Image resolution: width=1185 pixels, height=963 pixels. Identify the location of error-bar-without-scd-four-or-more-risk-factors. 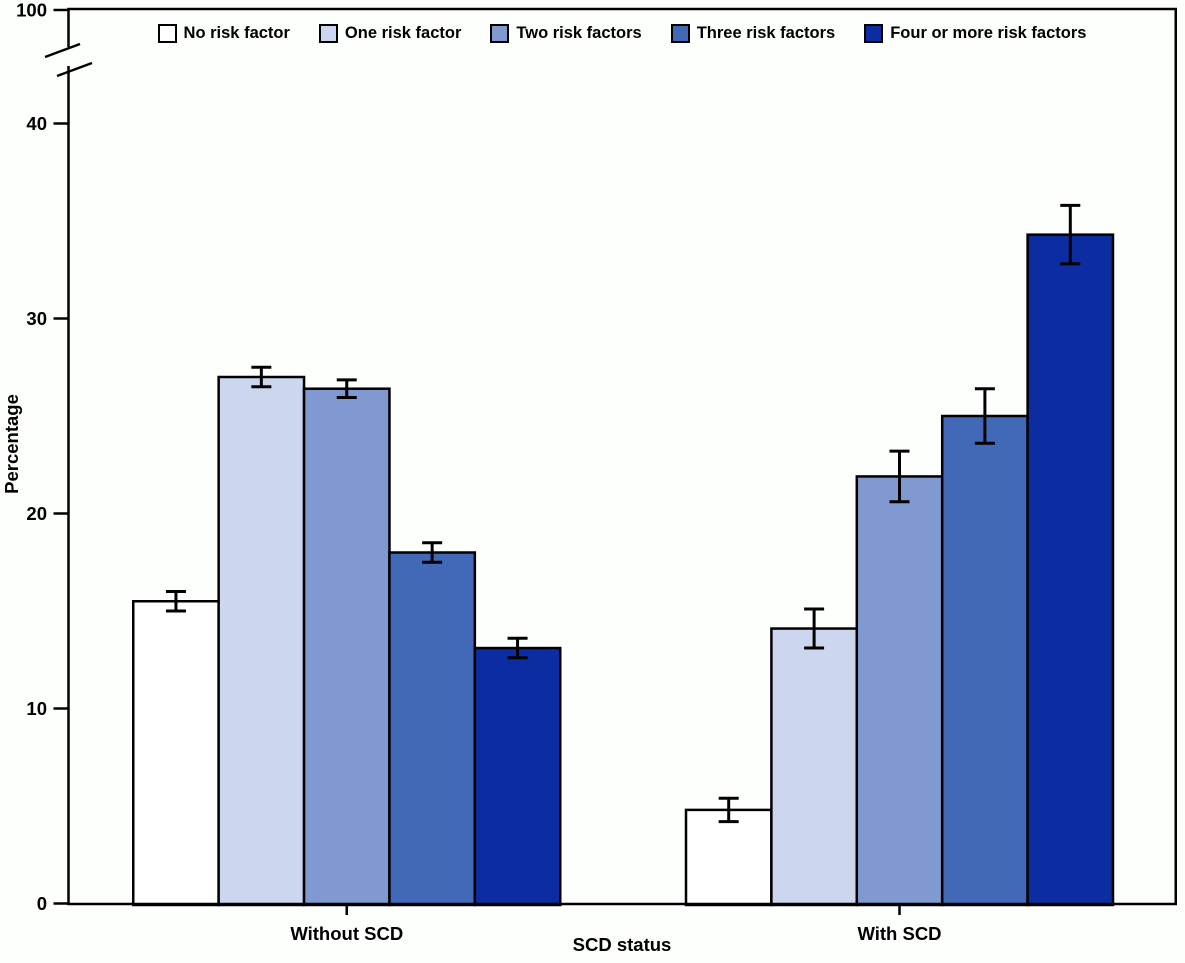
(517, 648).